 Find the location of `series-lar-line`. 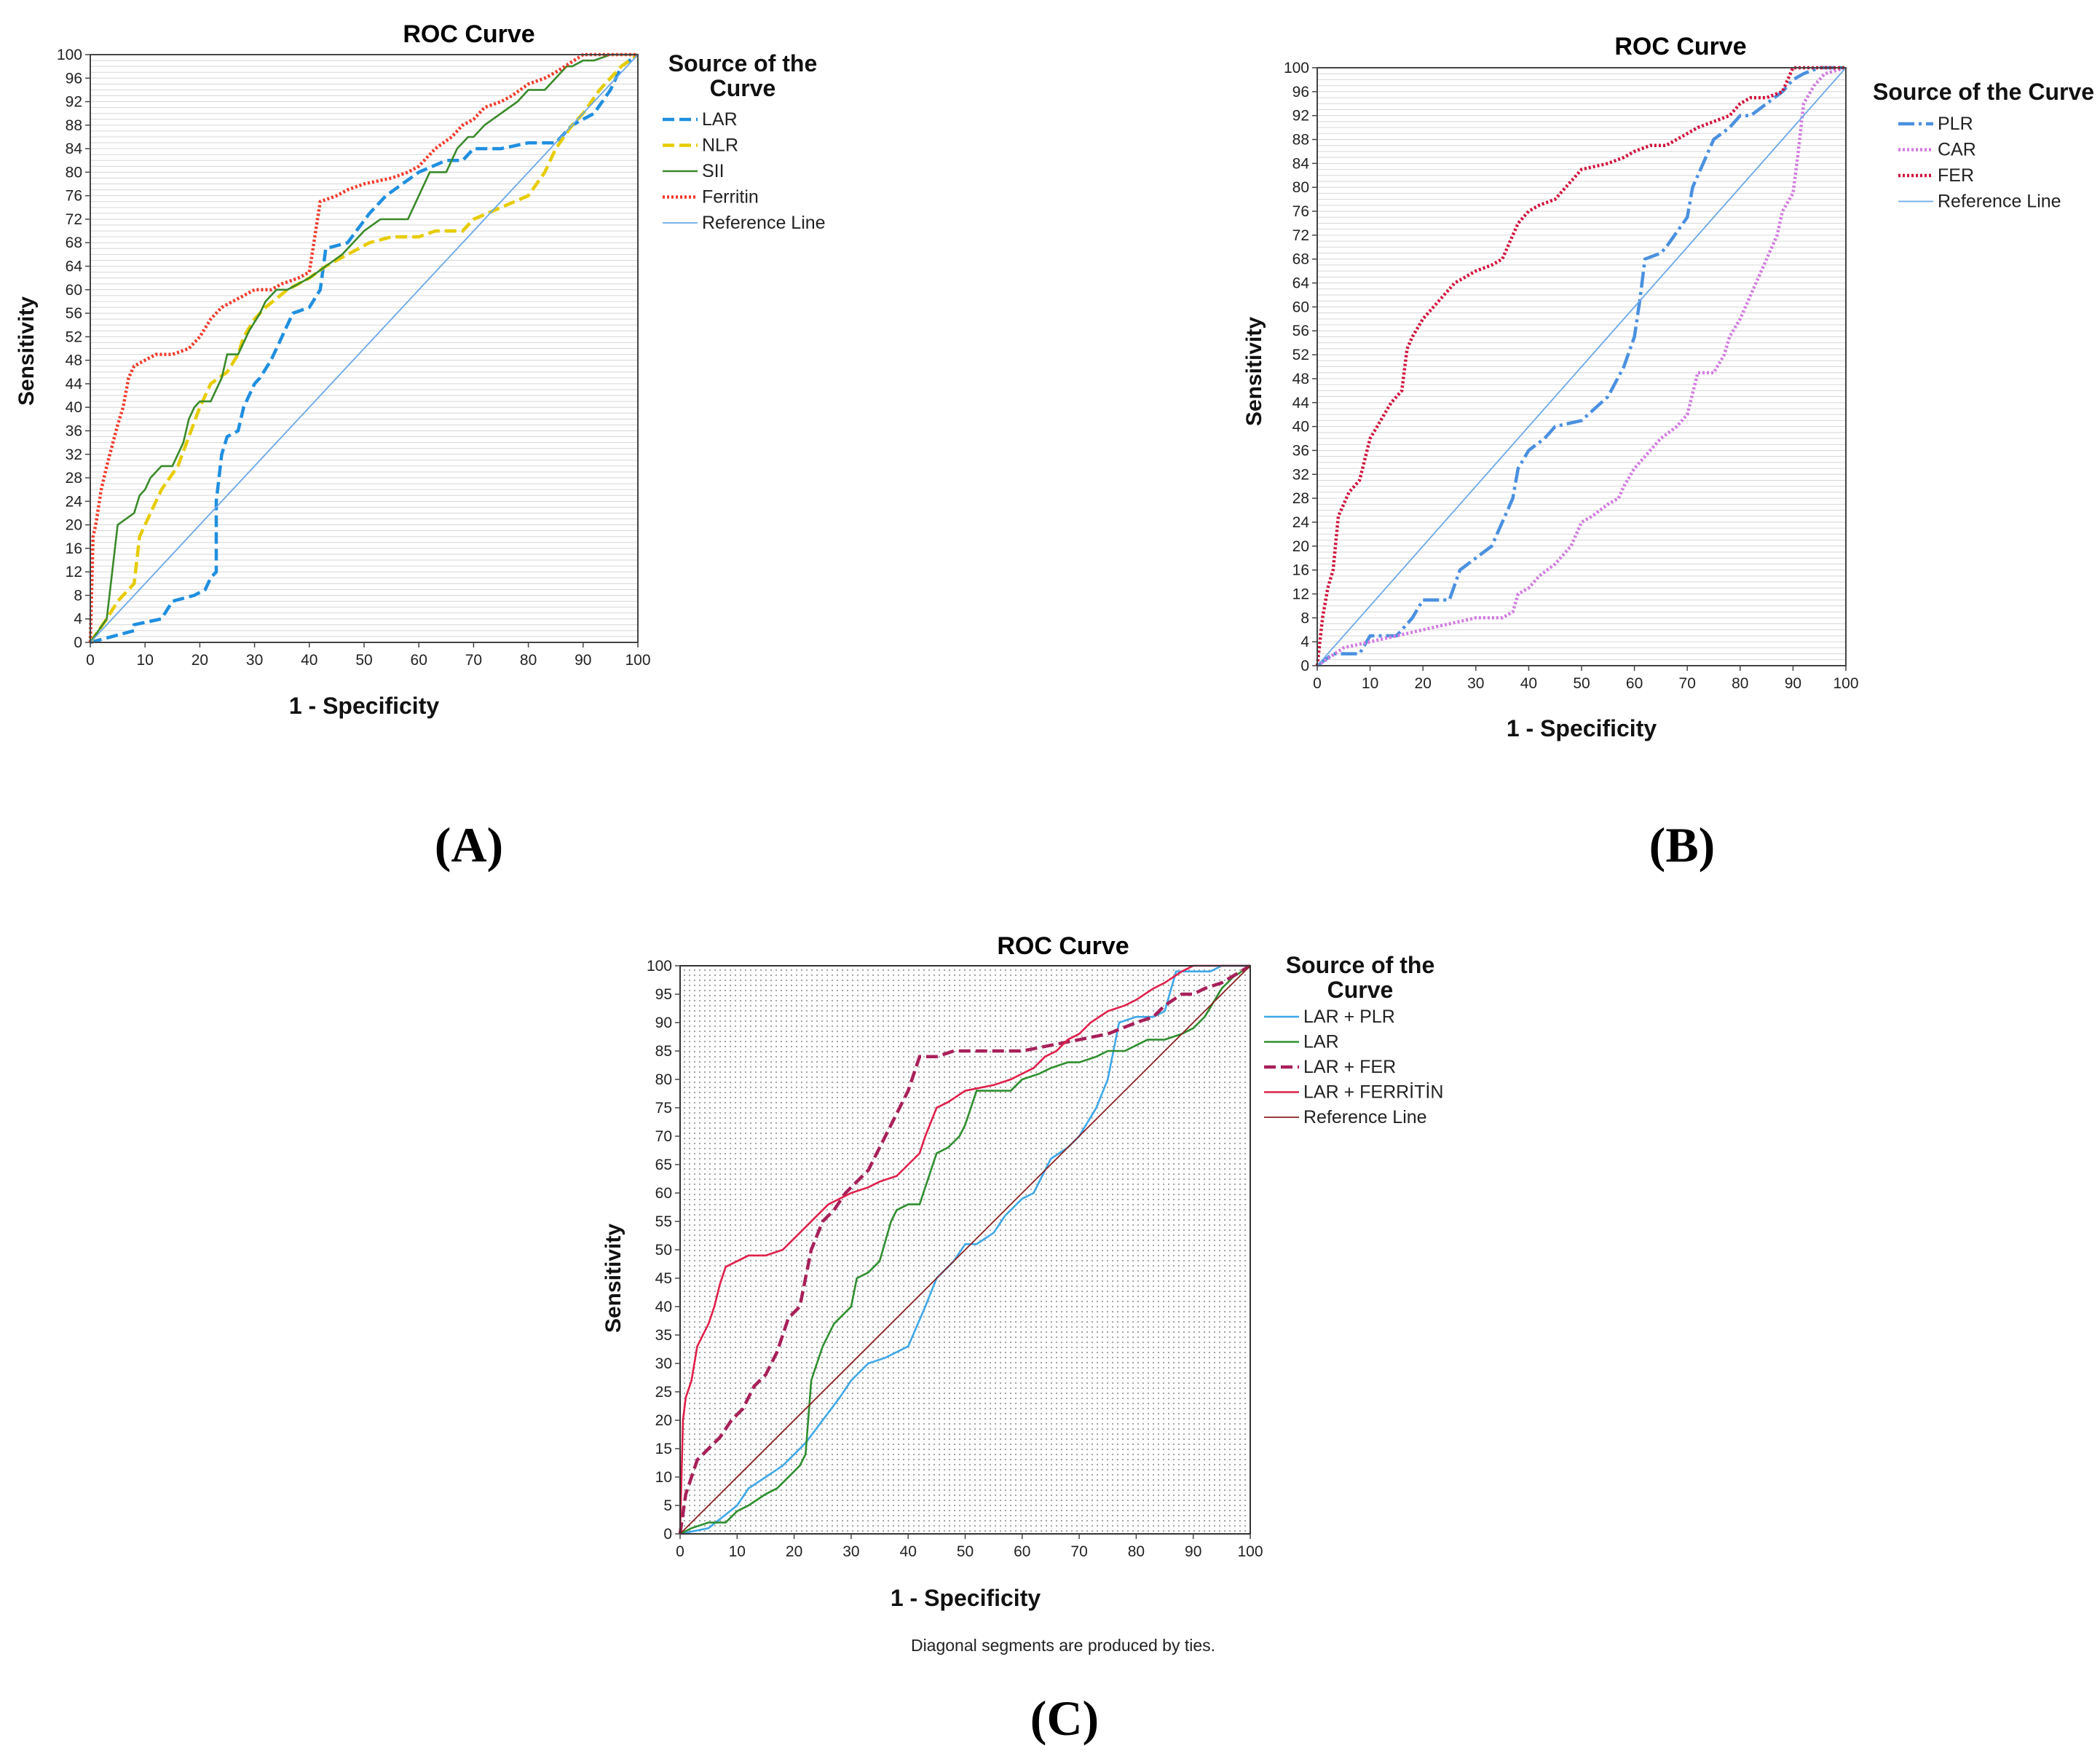

series-lar-line is located at coordinates (965, 1249).